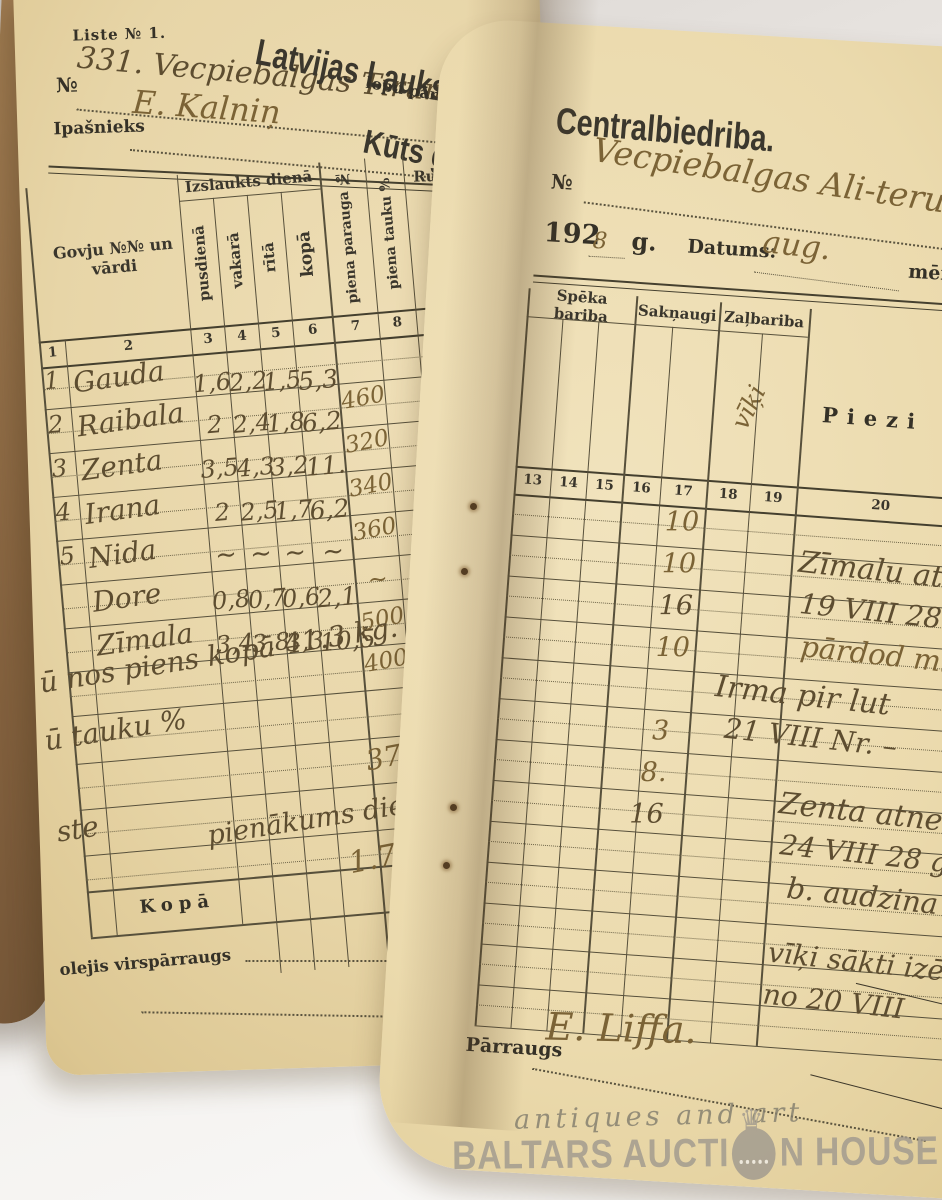  What do you see at coordinates (276, 333) in the screenshot?
I see `col-number: 5` at bounding box center [276, 333].